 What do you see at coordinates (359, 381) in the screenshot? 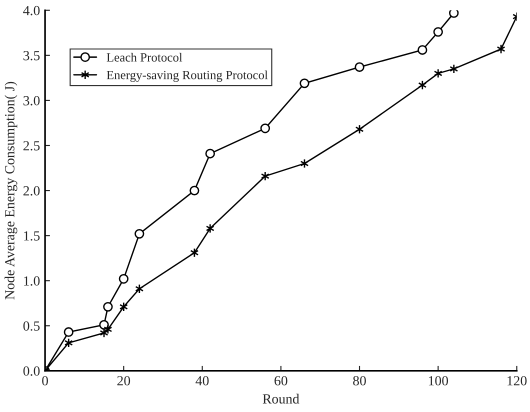
I see `x-tick-label: 80` at bounding box center [359, 381].